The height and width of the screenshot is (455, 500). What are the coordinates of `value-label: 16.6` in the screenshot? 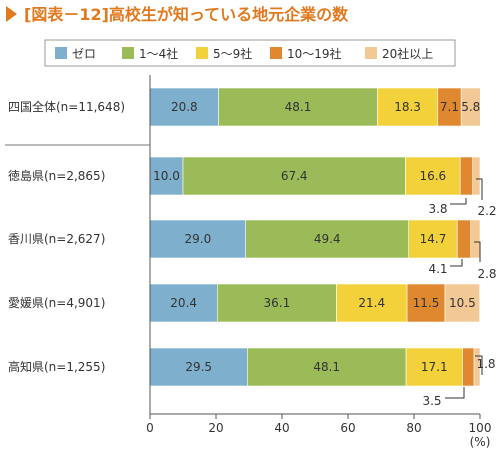 It's located at (432, 176).